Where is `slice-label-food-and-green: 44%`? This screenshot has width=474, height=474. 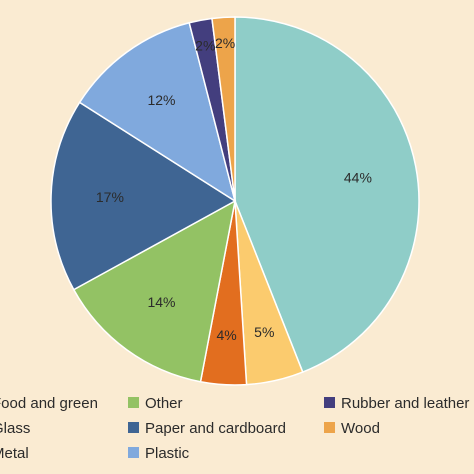
slice-label-food-and-green: 44% is located at coordinates (358, 178).